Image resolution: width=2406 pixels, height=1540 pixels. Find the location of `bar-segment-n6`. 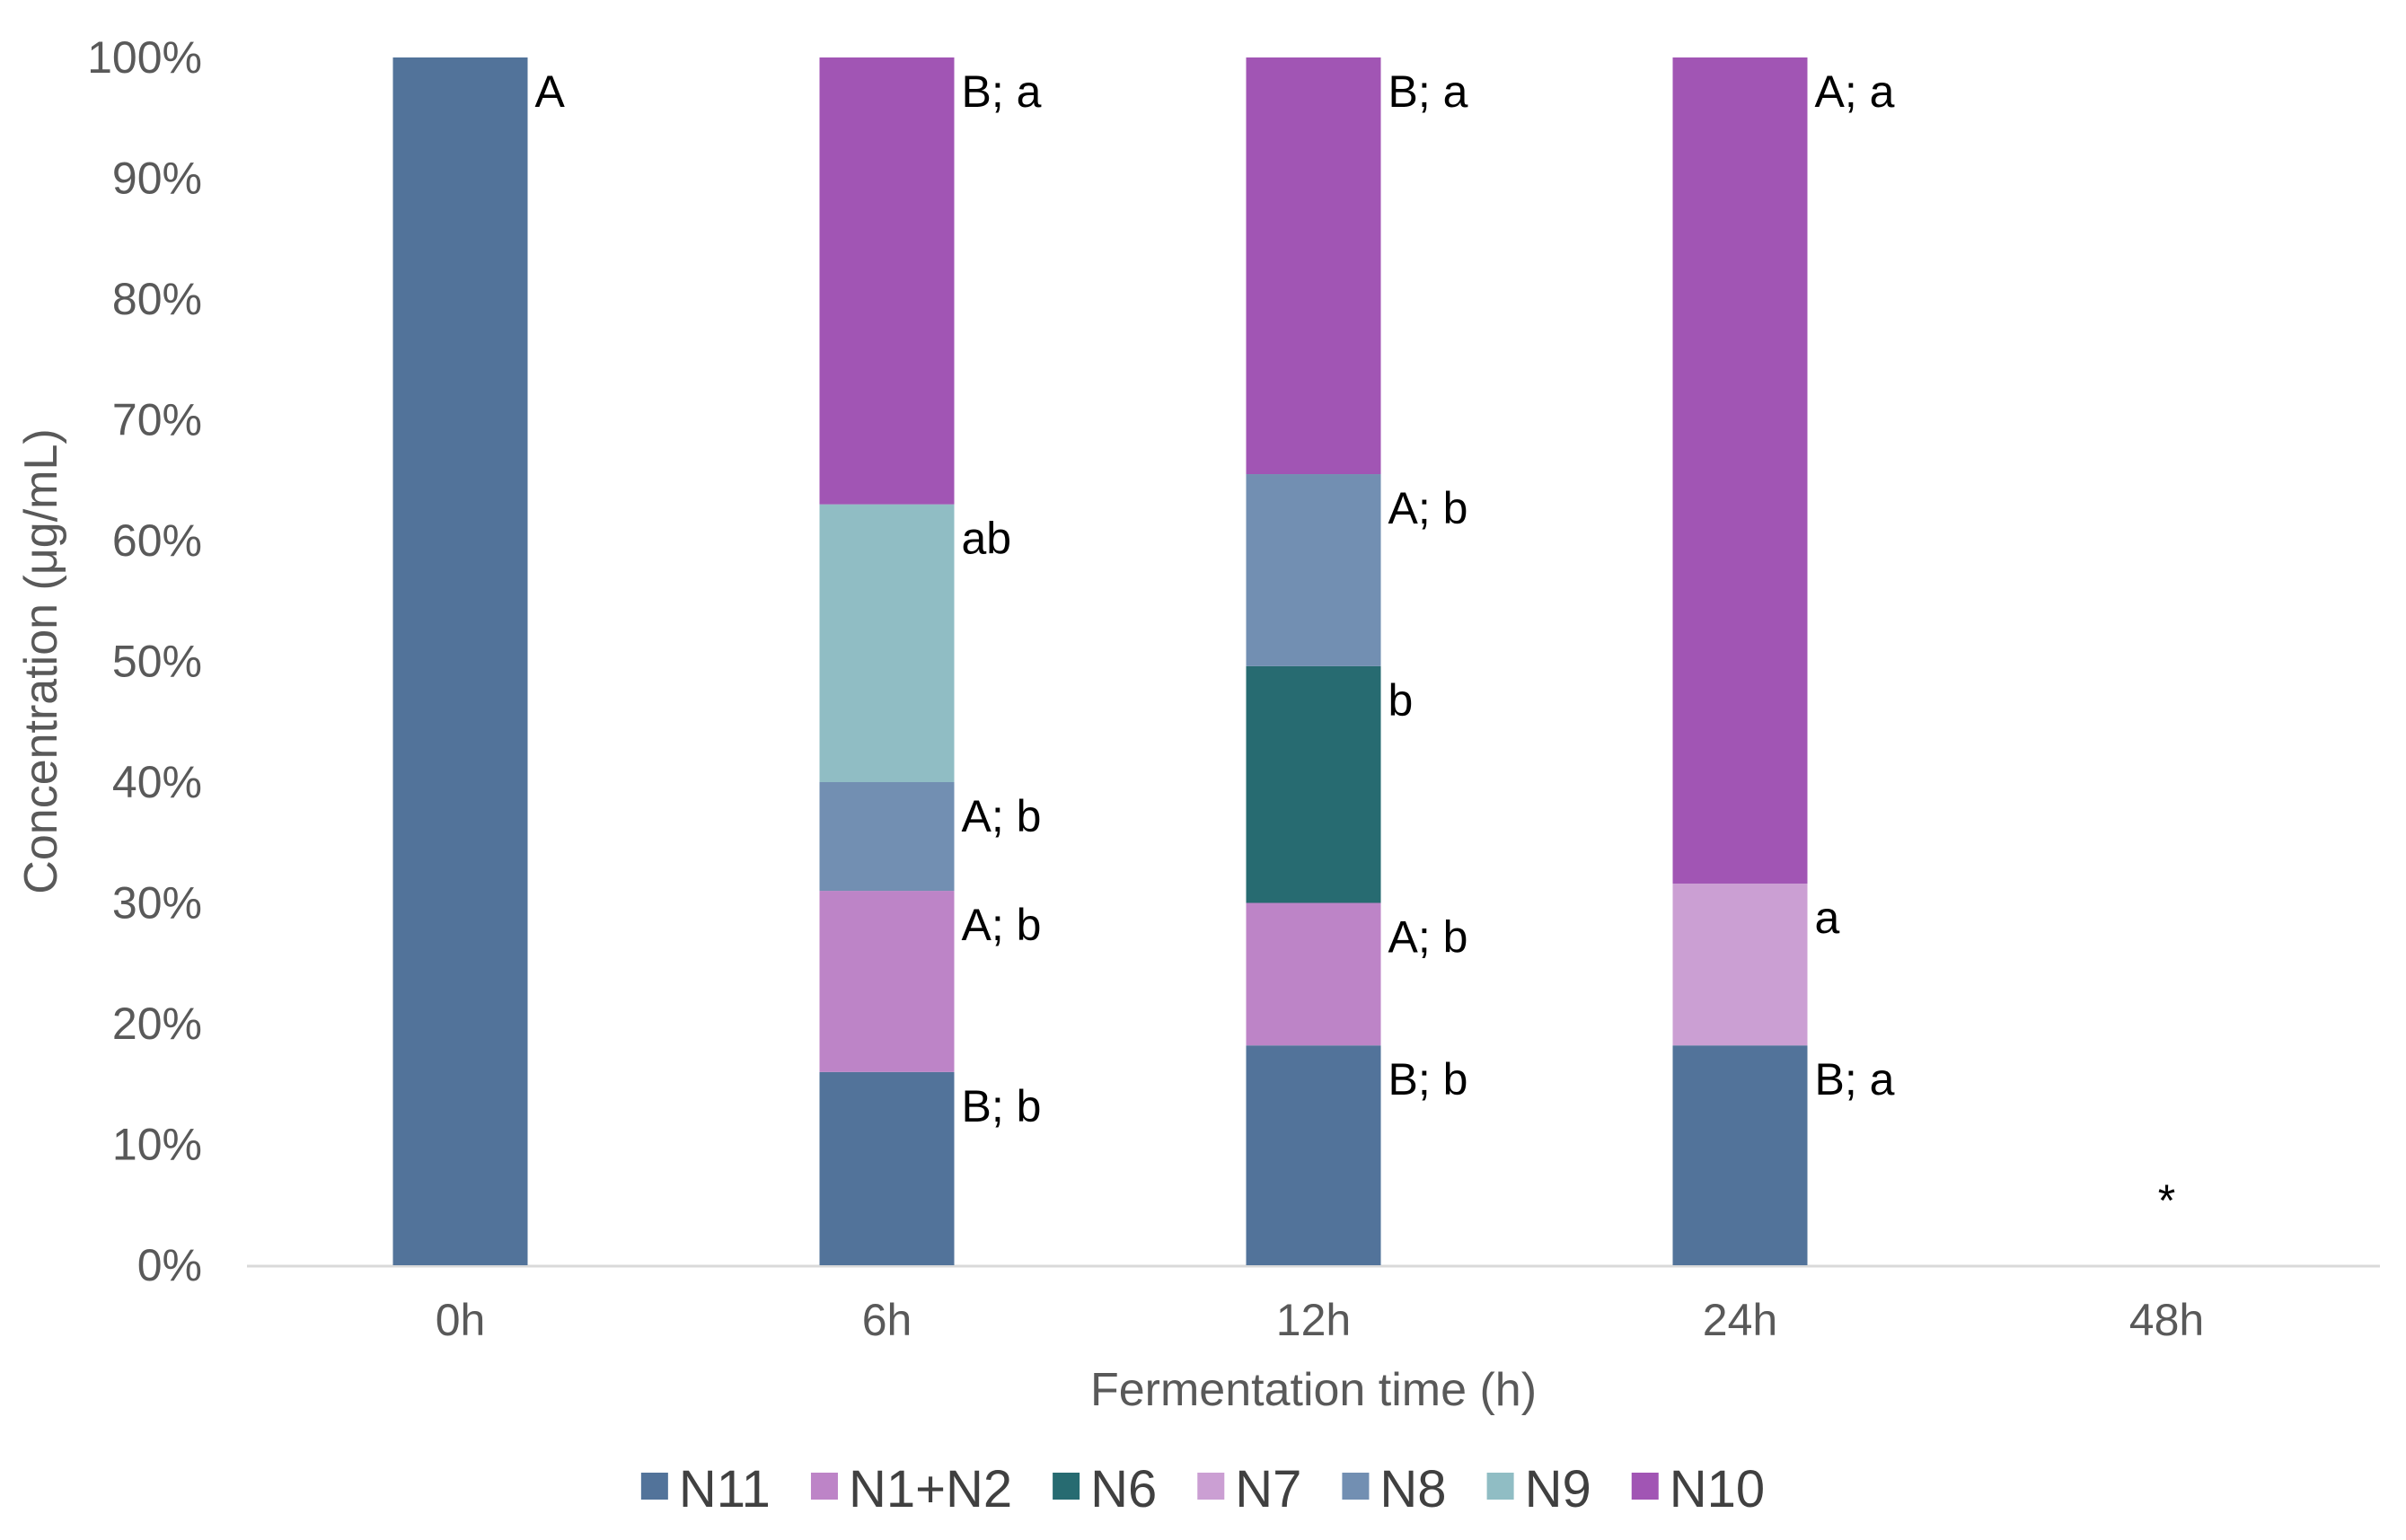

bar-segment-n6 is located at coordinates (1313, 784).